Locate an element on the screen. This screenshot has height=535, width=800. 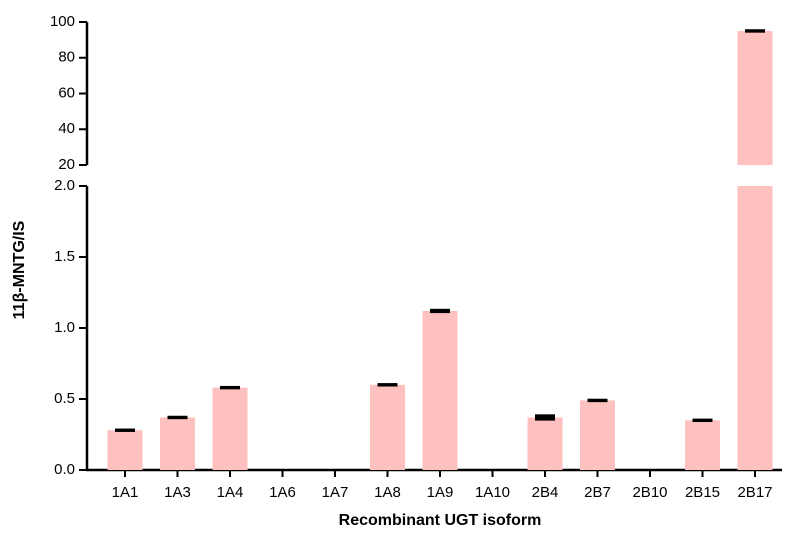
y-tick-label: 80 is located at coordinates (66, 57).